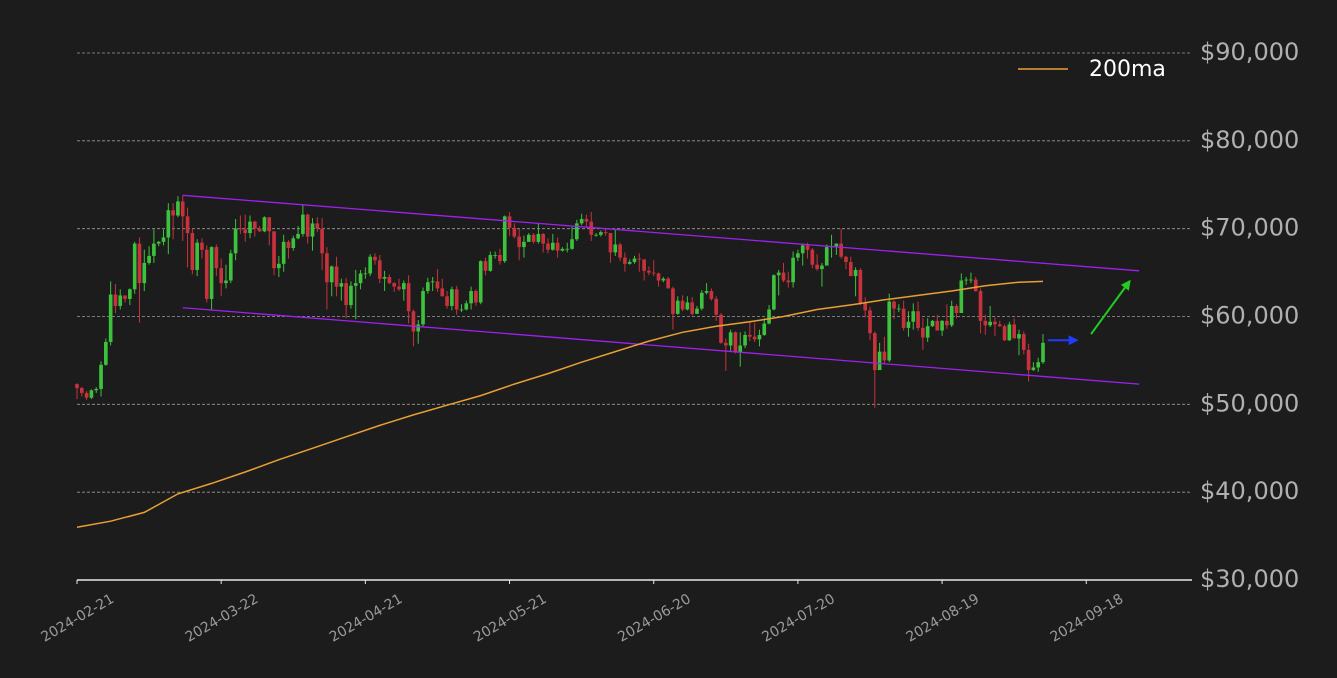  I want to click on y-tick-label: $80,000, so click(1249, 140).